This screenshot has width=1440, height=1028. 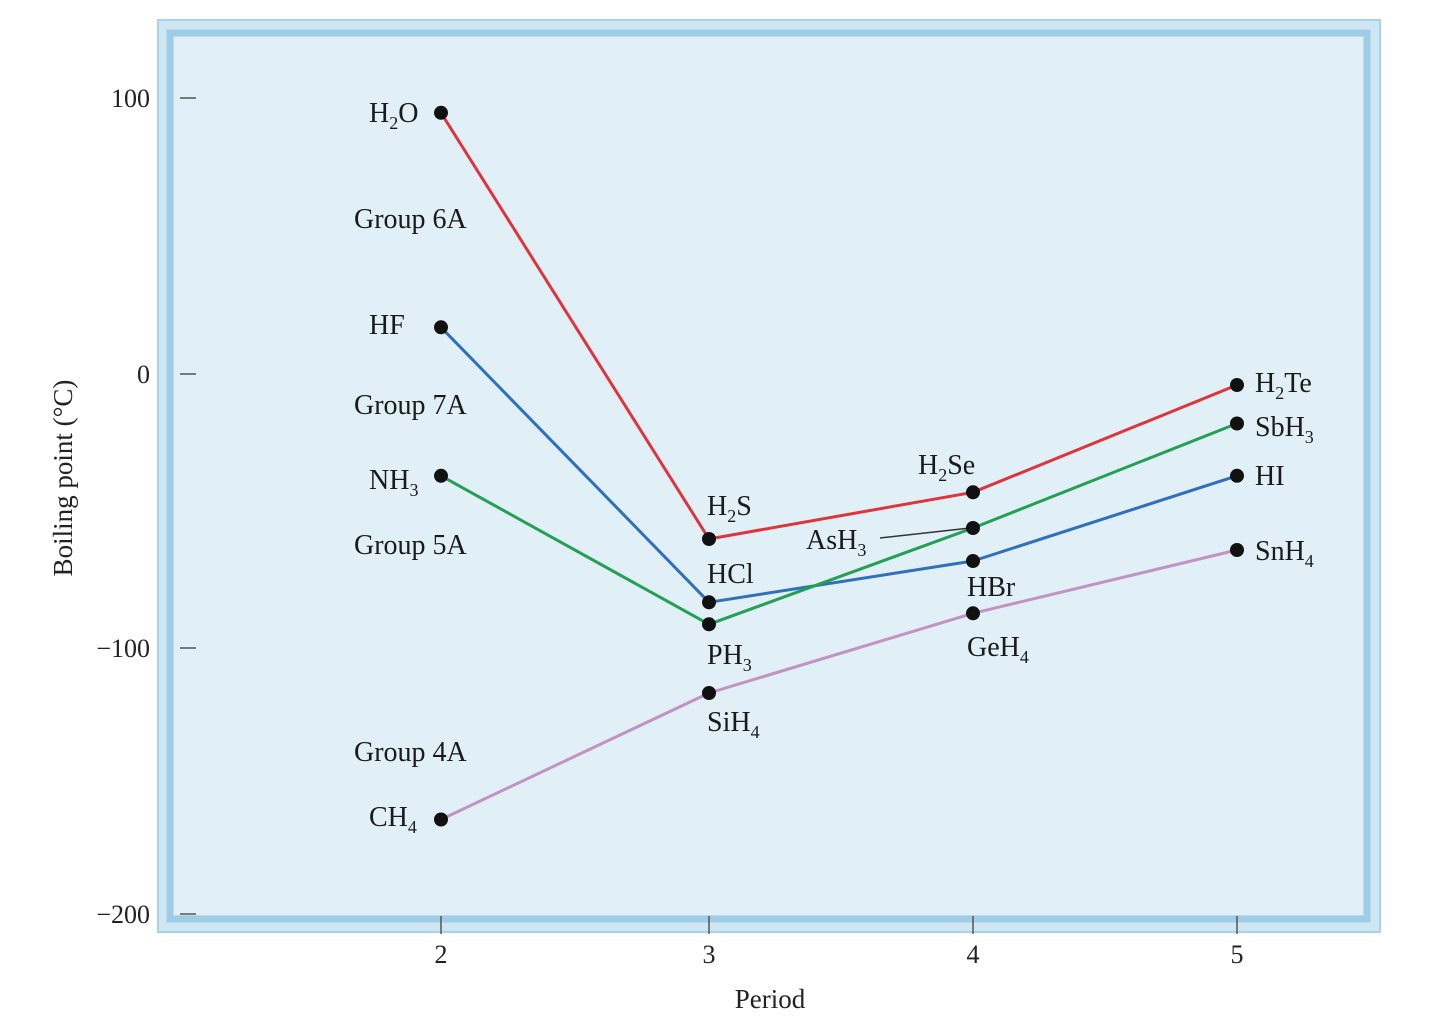 What do you see at coordinates (733, 724) in the screenshot?
I see `compound-label-sih4: SiH4` at bounding box center [733, 724].